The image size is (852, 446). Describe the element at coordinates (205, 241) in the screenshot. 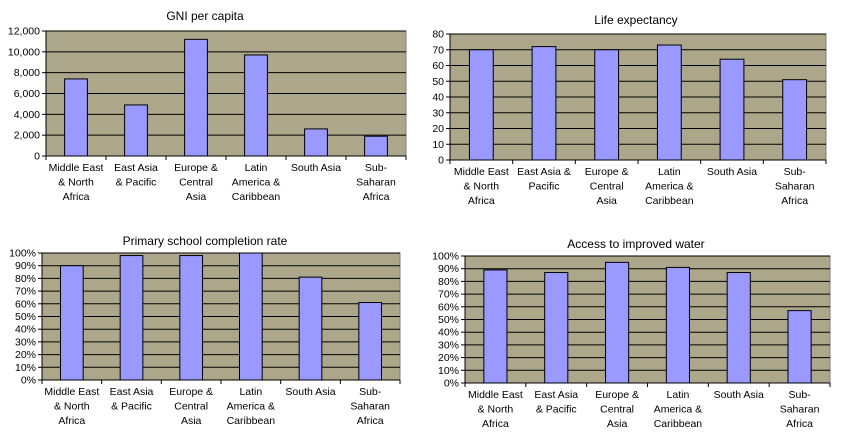

I see `chart-title: Primary school completion rate` at that location.